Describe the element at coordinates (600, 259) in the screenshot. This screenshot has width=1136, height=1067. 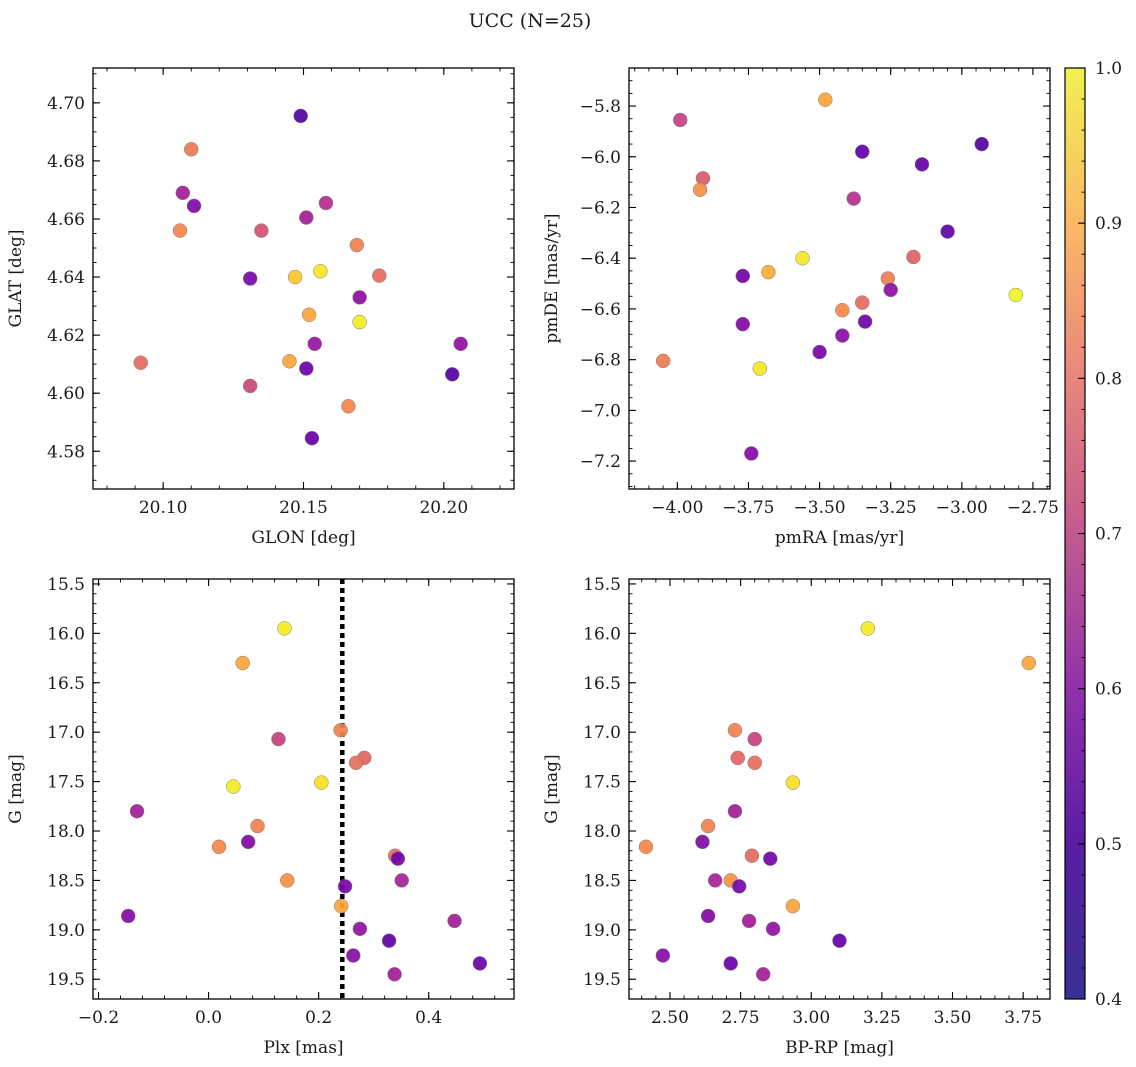
I see `y-tick-label: −6.4` at that location.